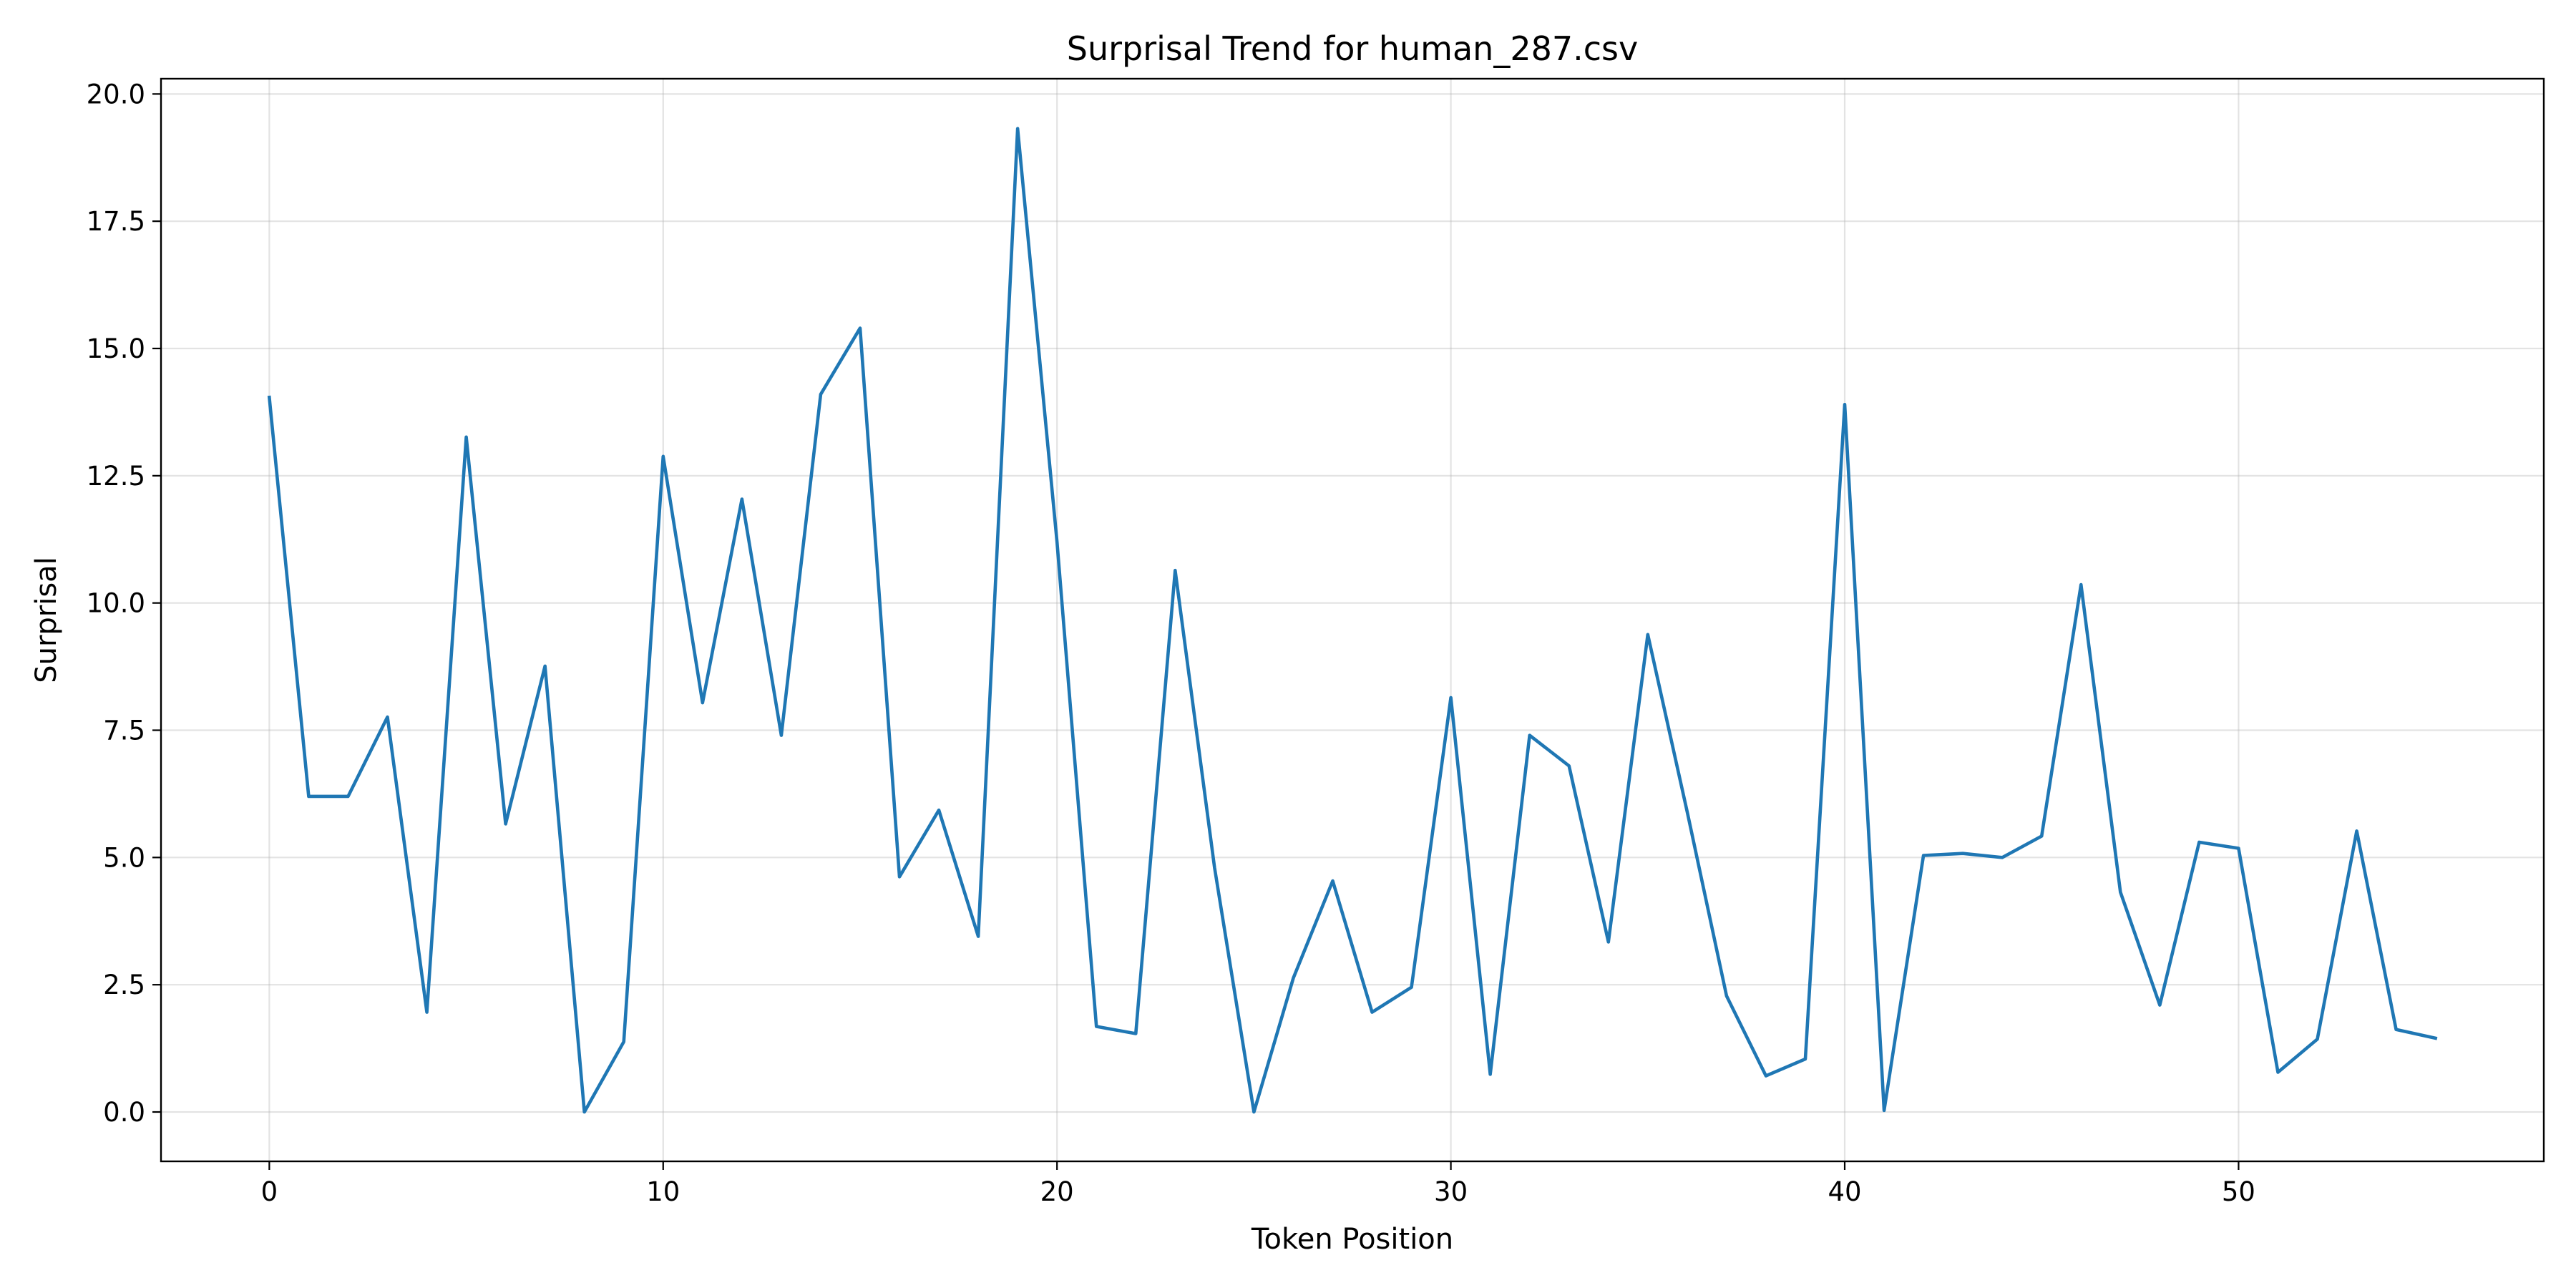 The width and height of the screenshot is (2576, 1288). What do you see at coordinates (2238, 1191) in the screenshot?
I see `x-tick-label: 50` at bounding box center [2238, 1191].